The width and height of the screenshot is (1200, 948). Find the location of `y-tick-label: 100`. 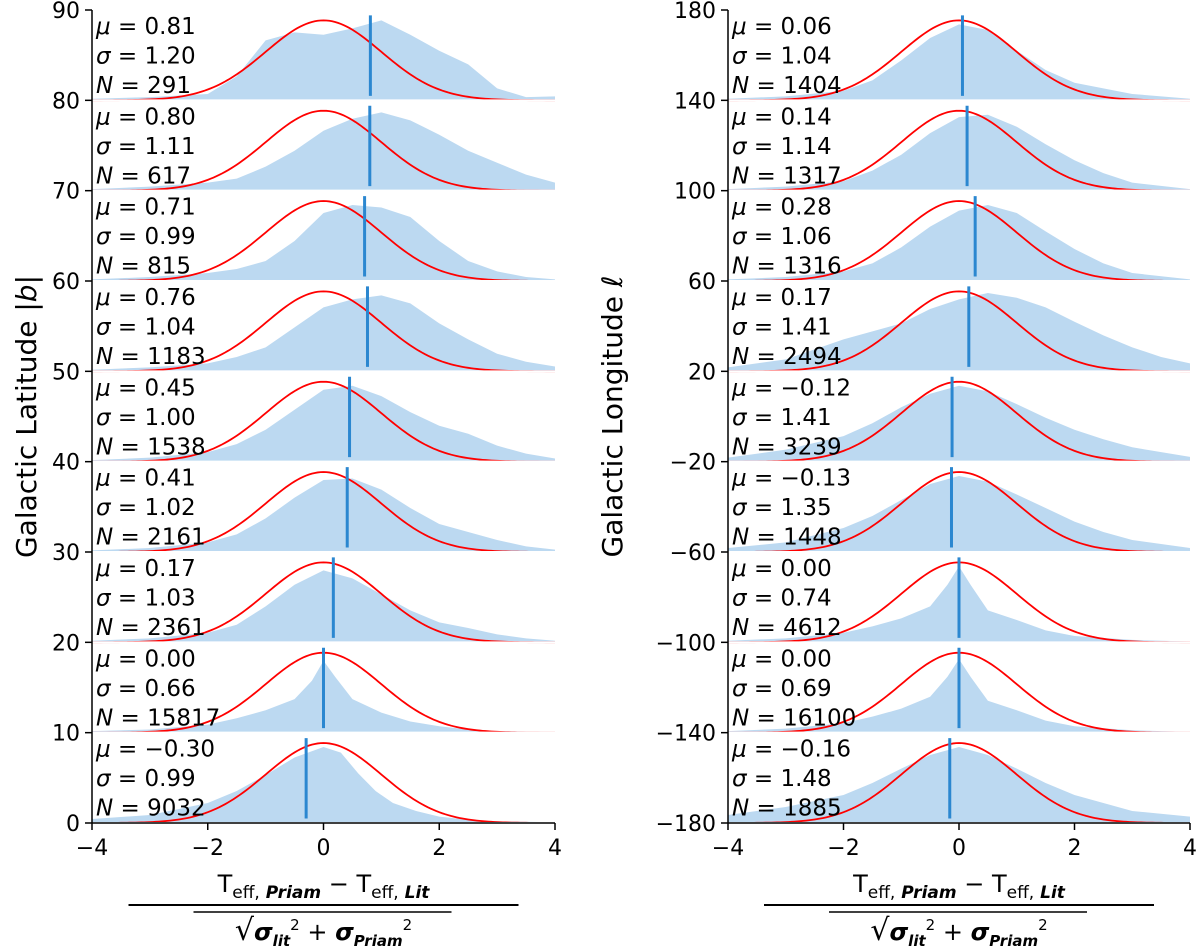

y-tick-label: 100 is located at coordinates (695, 192).